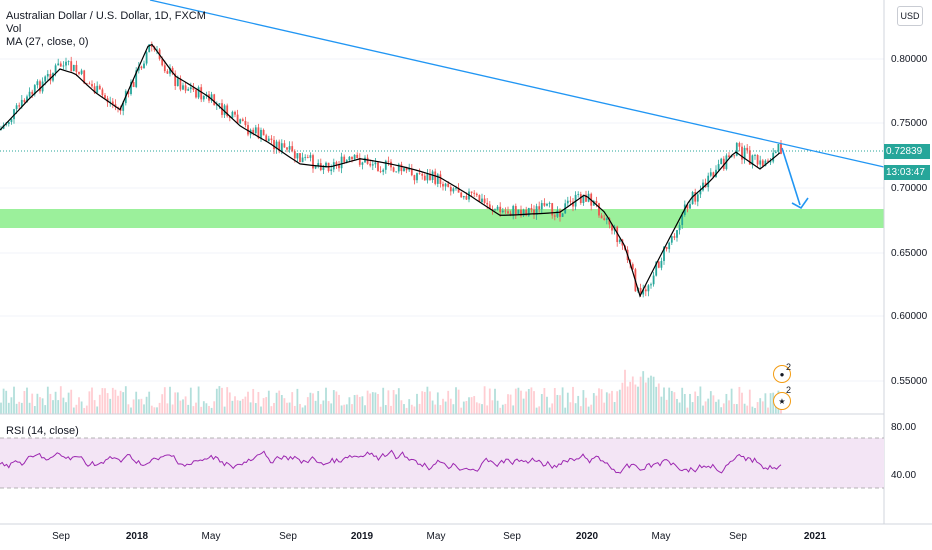 Image resolution: width=932 pixels, height=550 pixels. I want to click on ma-label: MA (27, close, 0), so click(47, 42).